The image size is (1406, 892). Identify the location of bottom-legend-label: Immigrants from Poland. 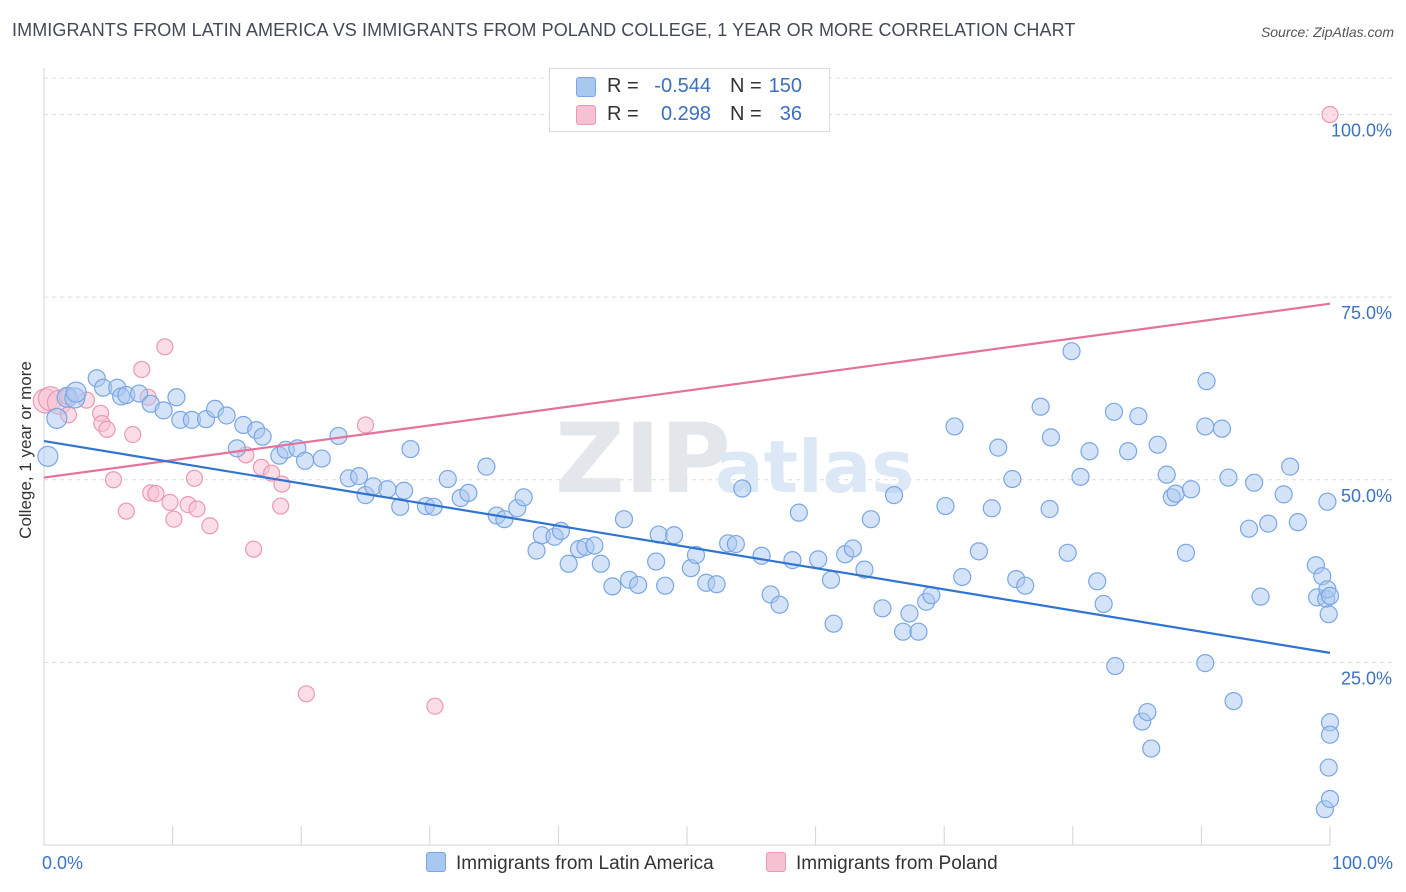
(897, 863).